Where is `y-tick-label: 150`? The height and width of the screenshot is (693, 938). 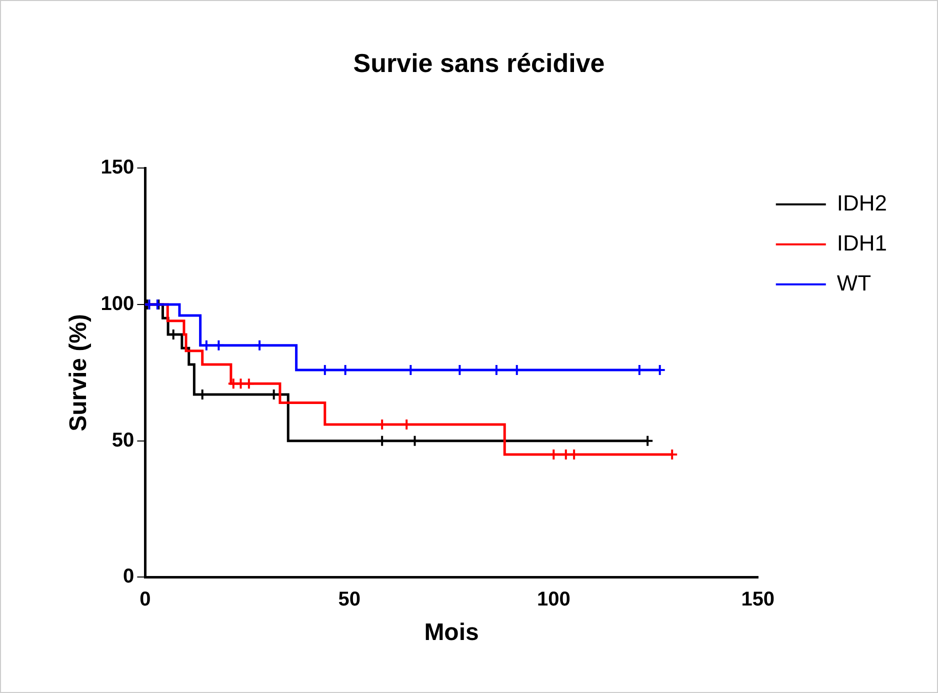 y-tick-label: 150 is located at coordinates (117, 167).